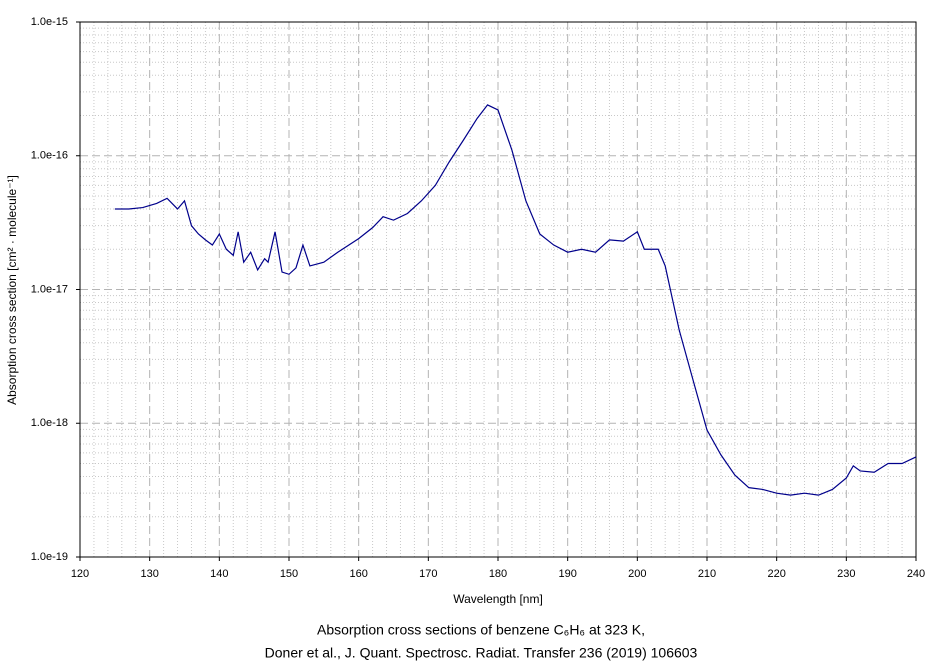  What do you see at coordinates (49, 423) in the screenshot?
I see `y-tick-label: 1.0e-18` at bounding box center [49, 423].